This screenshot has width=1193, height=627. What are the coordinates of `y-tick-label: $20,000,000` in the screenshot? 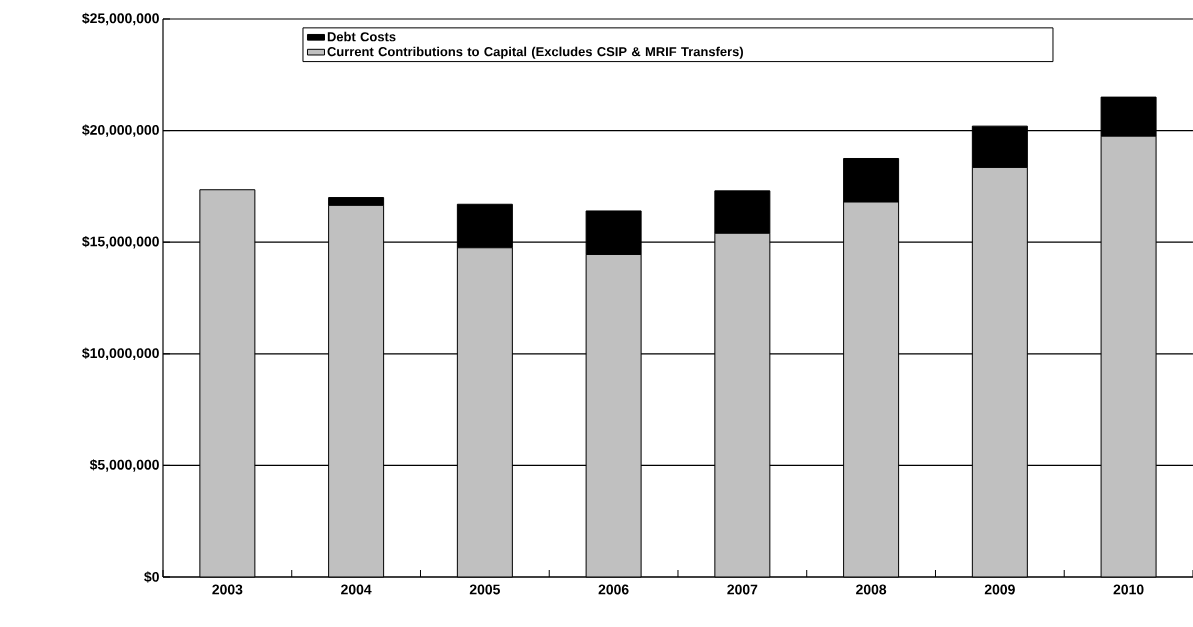 It's located at (120, 130).